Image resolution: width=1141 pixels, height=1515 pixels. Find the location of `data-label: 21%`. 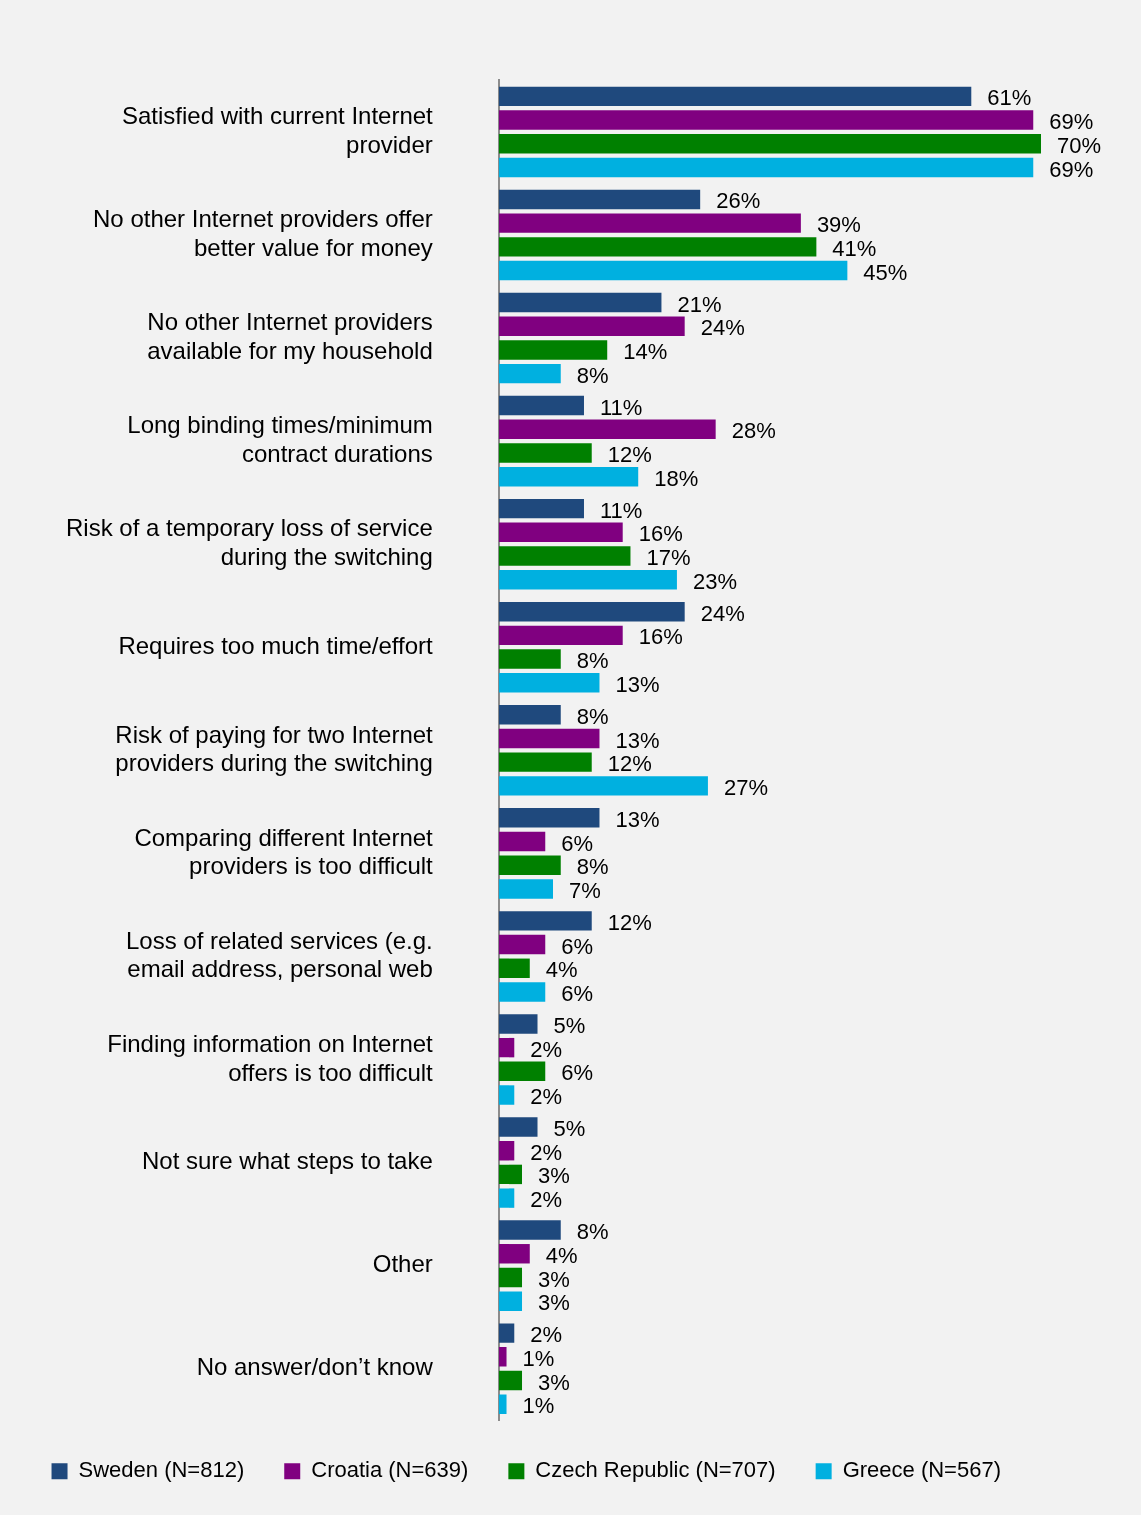

data-label: 21% is located at coordinates (699, 304).